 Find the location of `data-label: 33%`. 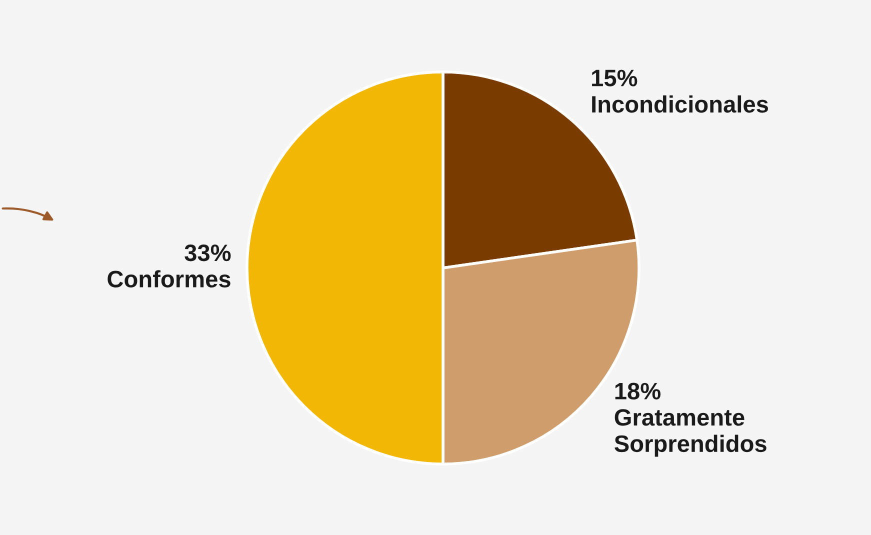

data-label: 33% is located at coordinates (207, 253).